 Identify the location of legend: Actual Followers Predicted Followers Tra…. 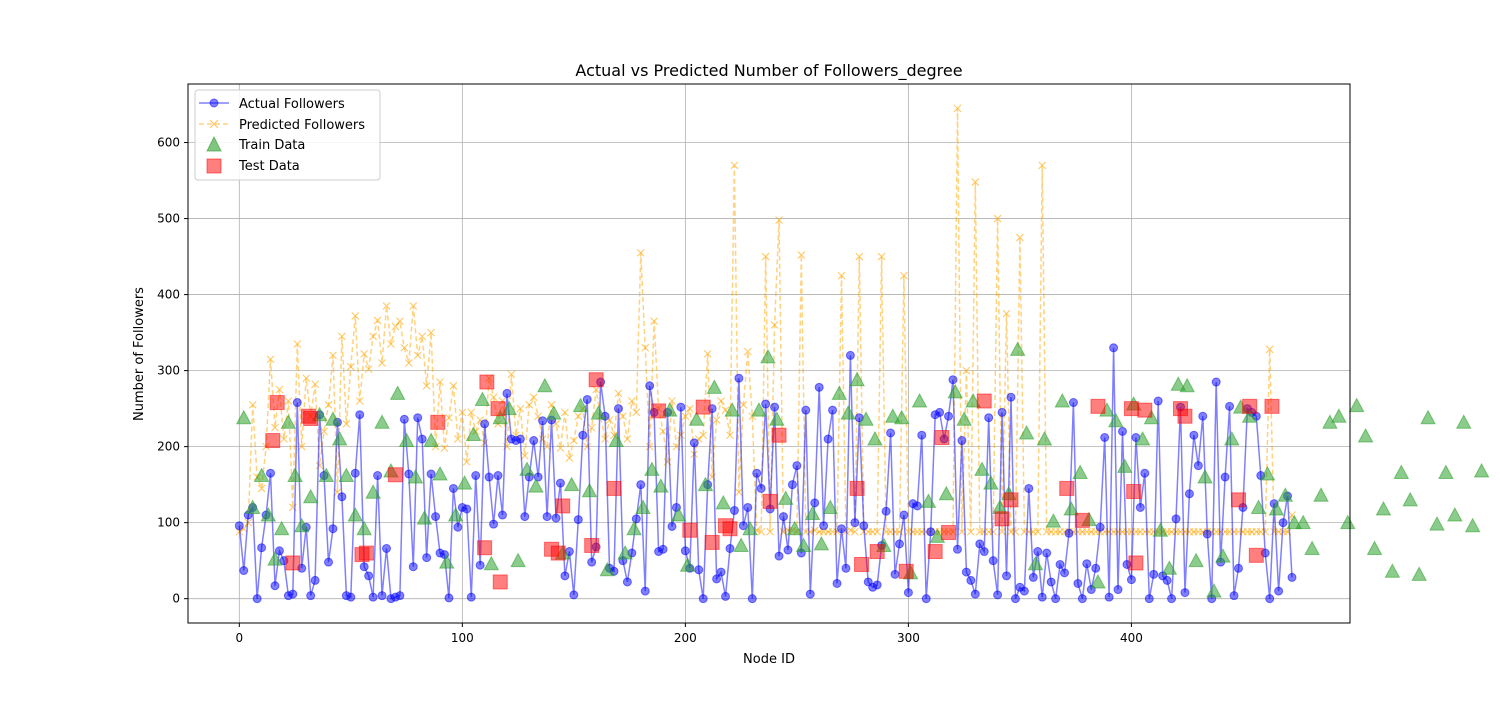
(287, 135).